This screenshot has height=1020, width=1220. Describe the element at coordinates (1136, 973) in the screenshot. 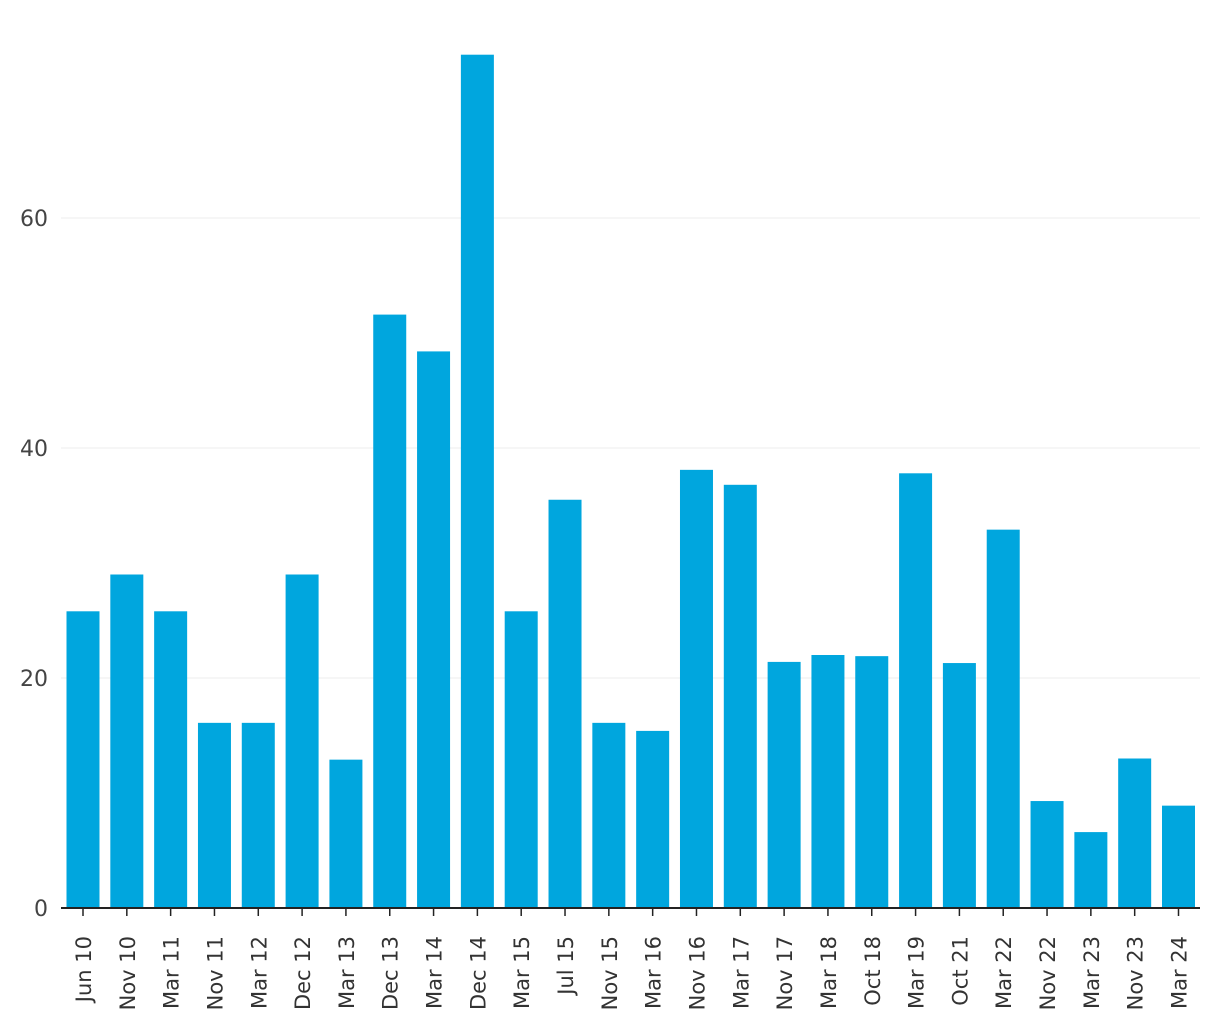

I see `x-tick-label: Nov 23` at that location.